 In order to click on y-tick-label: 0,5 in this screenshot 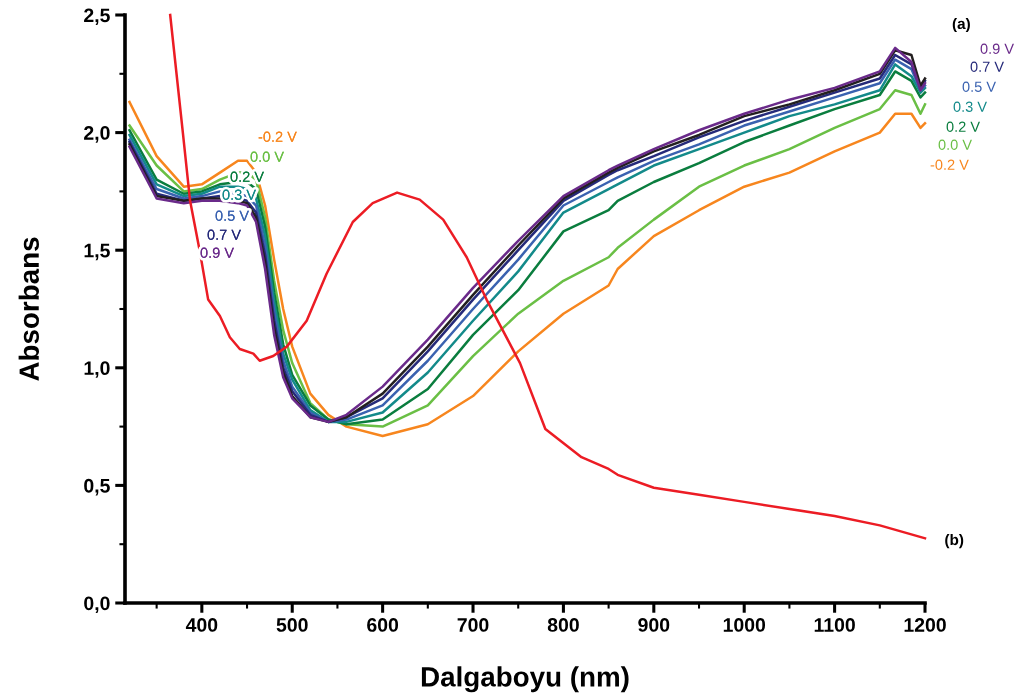, I will do `click(97, 487)`.